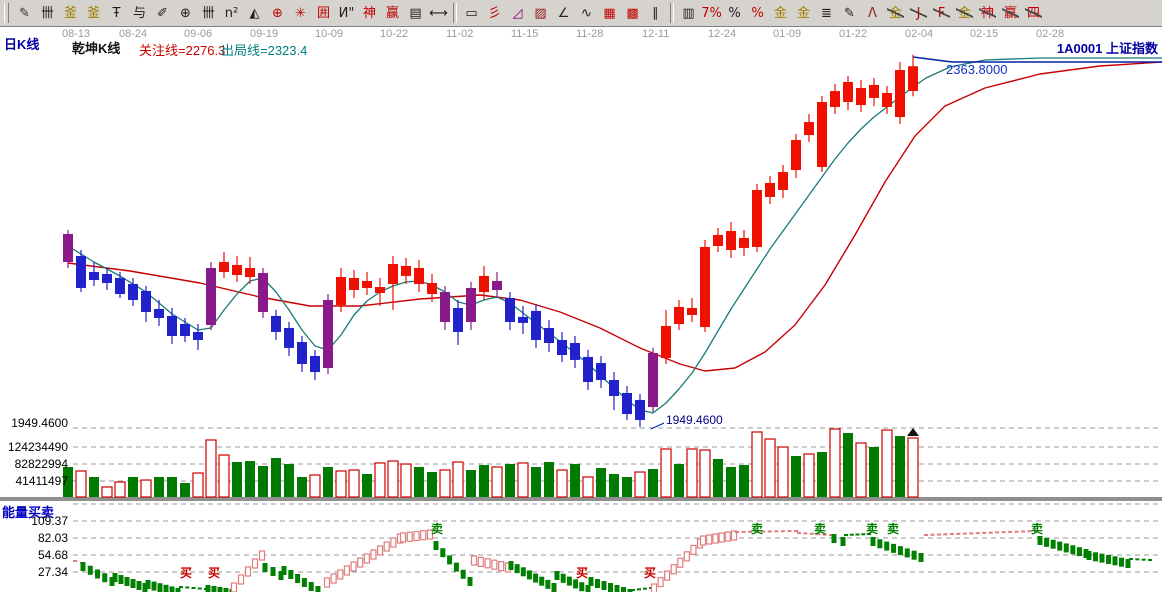 This screenshot has width=1162, height=592. I want to click on comb-grid-2-icon: 卌, so click(208, 13).